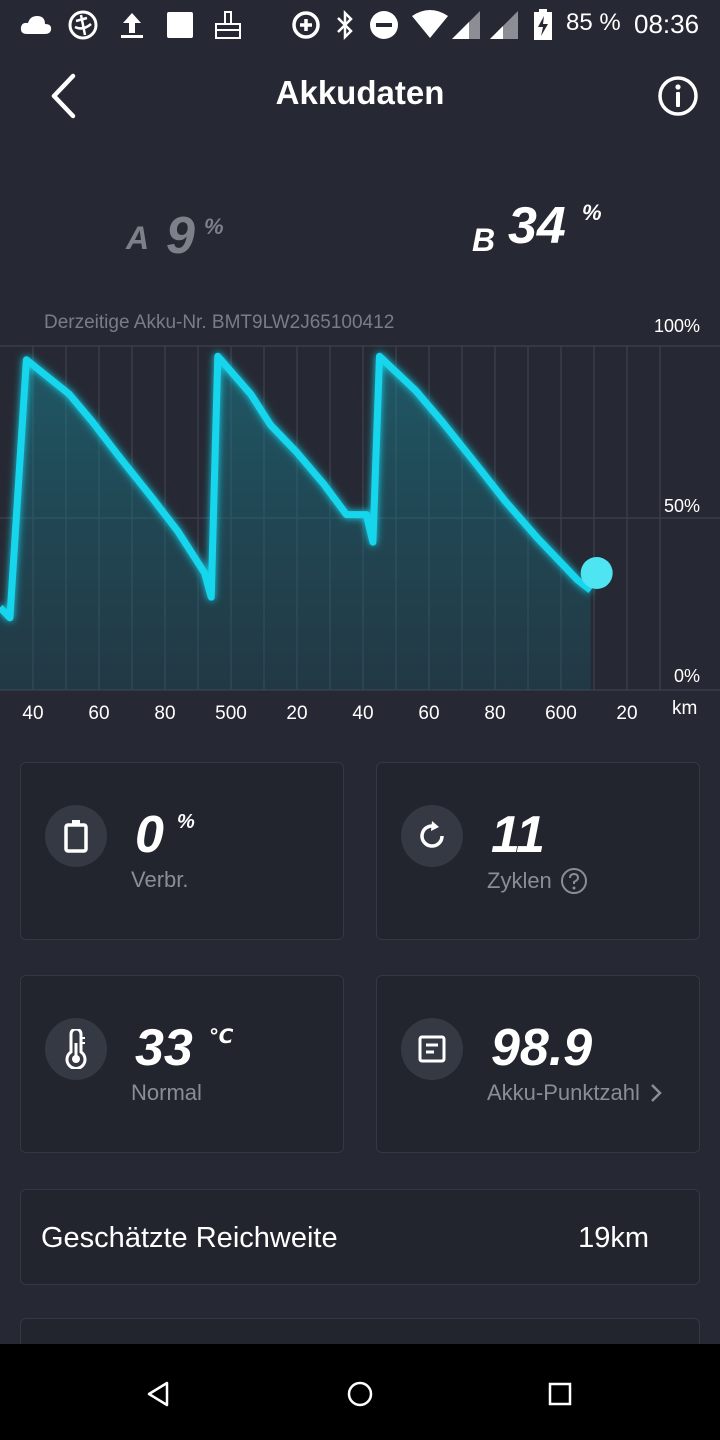 The width and height of the screenshot is (720, 1440). Describe the element at coordinates (164, 1048) in the screenshot. I see `temperature-value: 33` at that location.